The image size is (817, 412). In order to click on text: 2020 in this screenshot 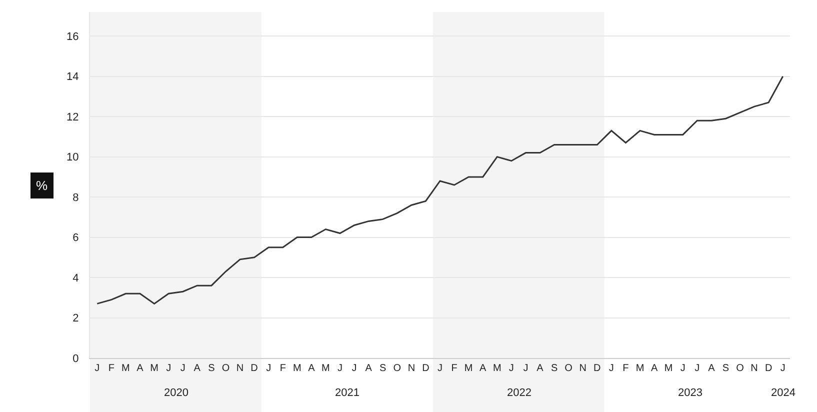, I will do `click(176, 393)`.